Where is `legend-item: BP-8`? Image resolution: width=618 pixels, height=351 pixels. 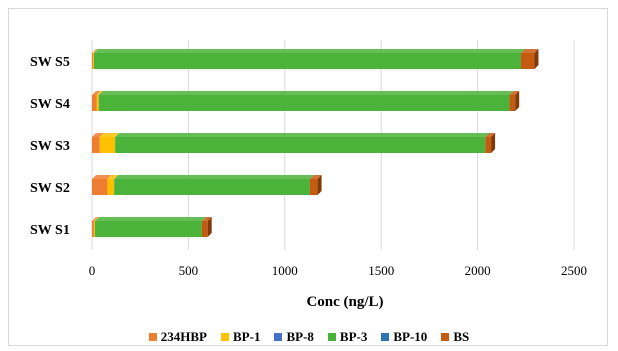
legend-item: BP-8 is located at coordinates (294, 337).